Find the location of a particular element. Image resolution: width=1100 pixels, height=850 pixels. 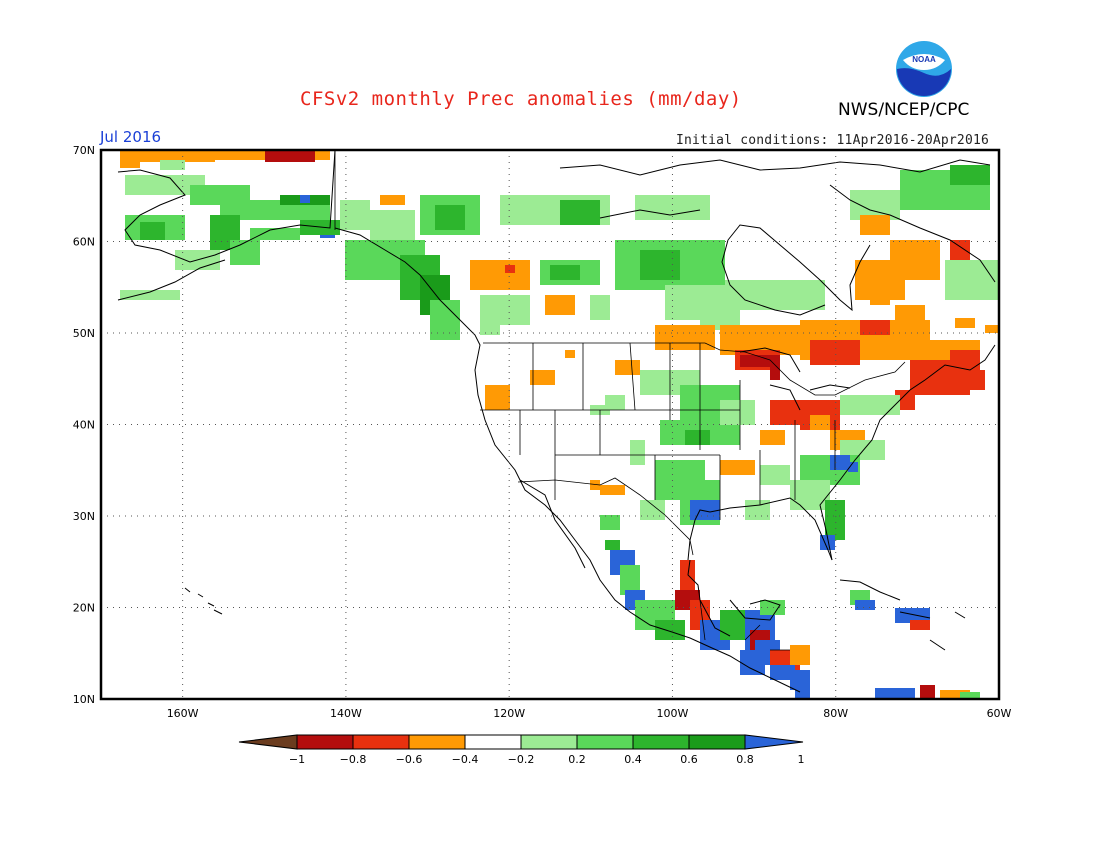

colorbar-arrow-high is located at coordinates (774, 742).